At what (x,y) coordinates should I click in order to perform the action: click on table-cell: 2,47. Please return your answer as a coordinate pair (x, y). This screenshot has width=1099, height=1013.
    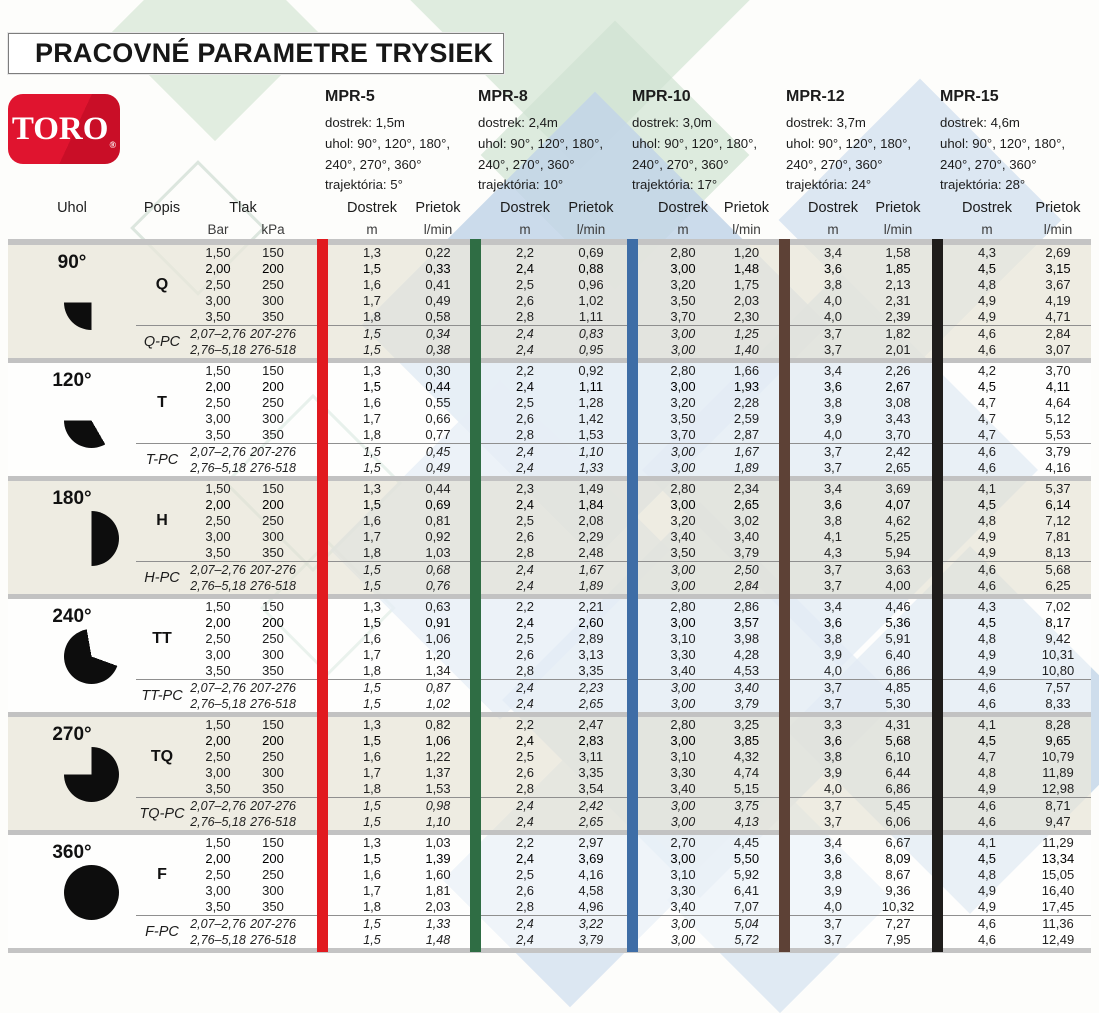
    Looking at the image, I should click on (591, 722).